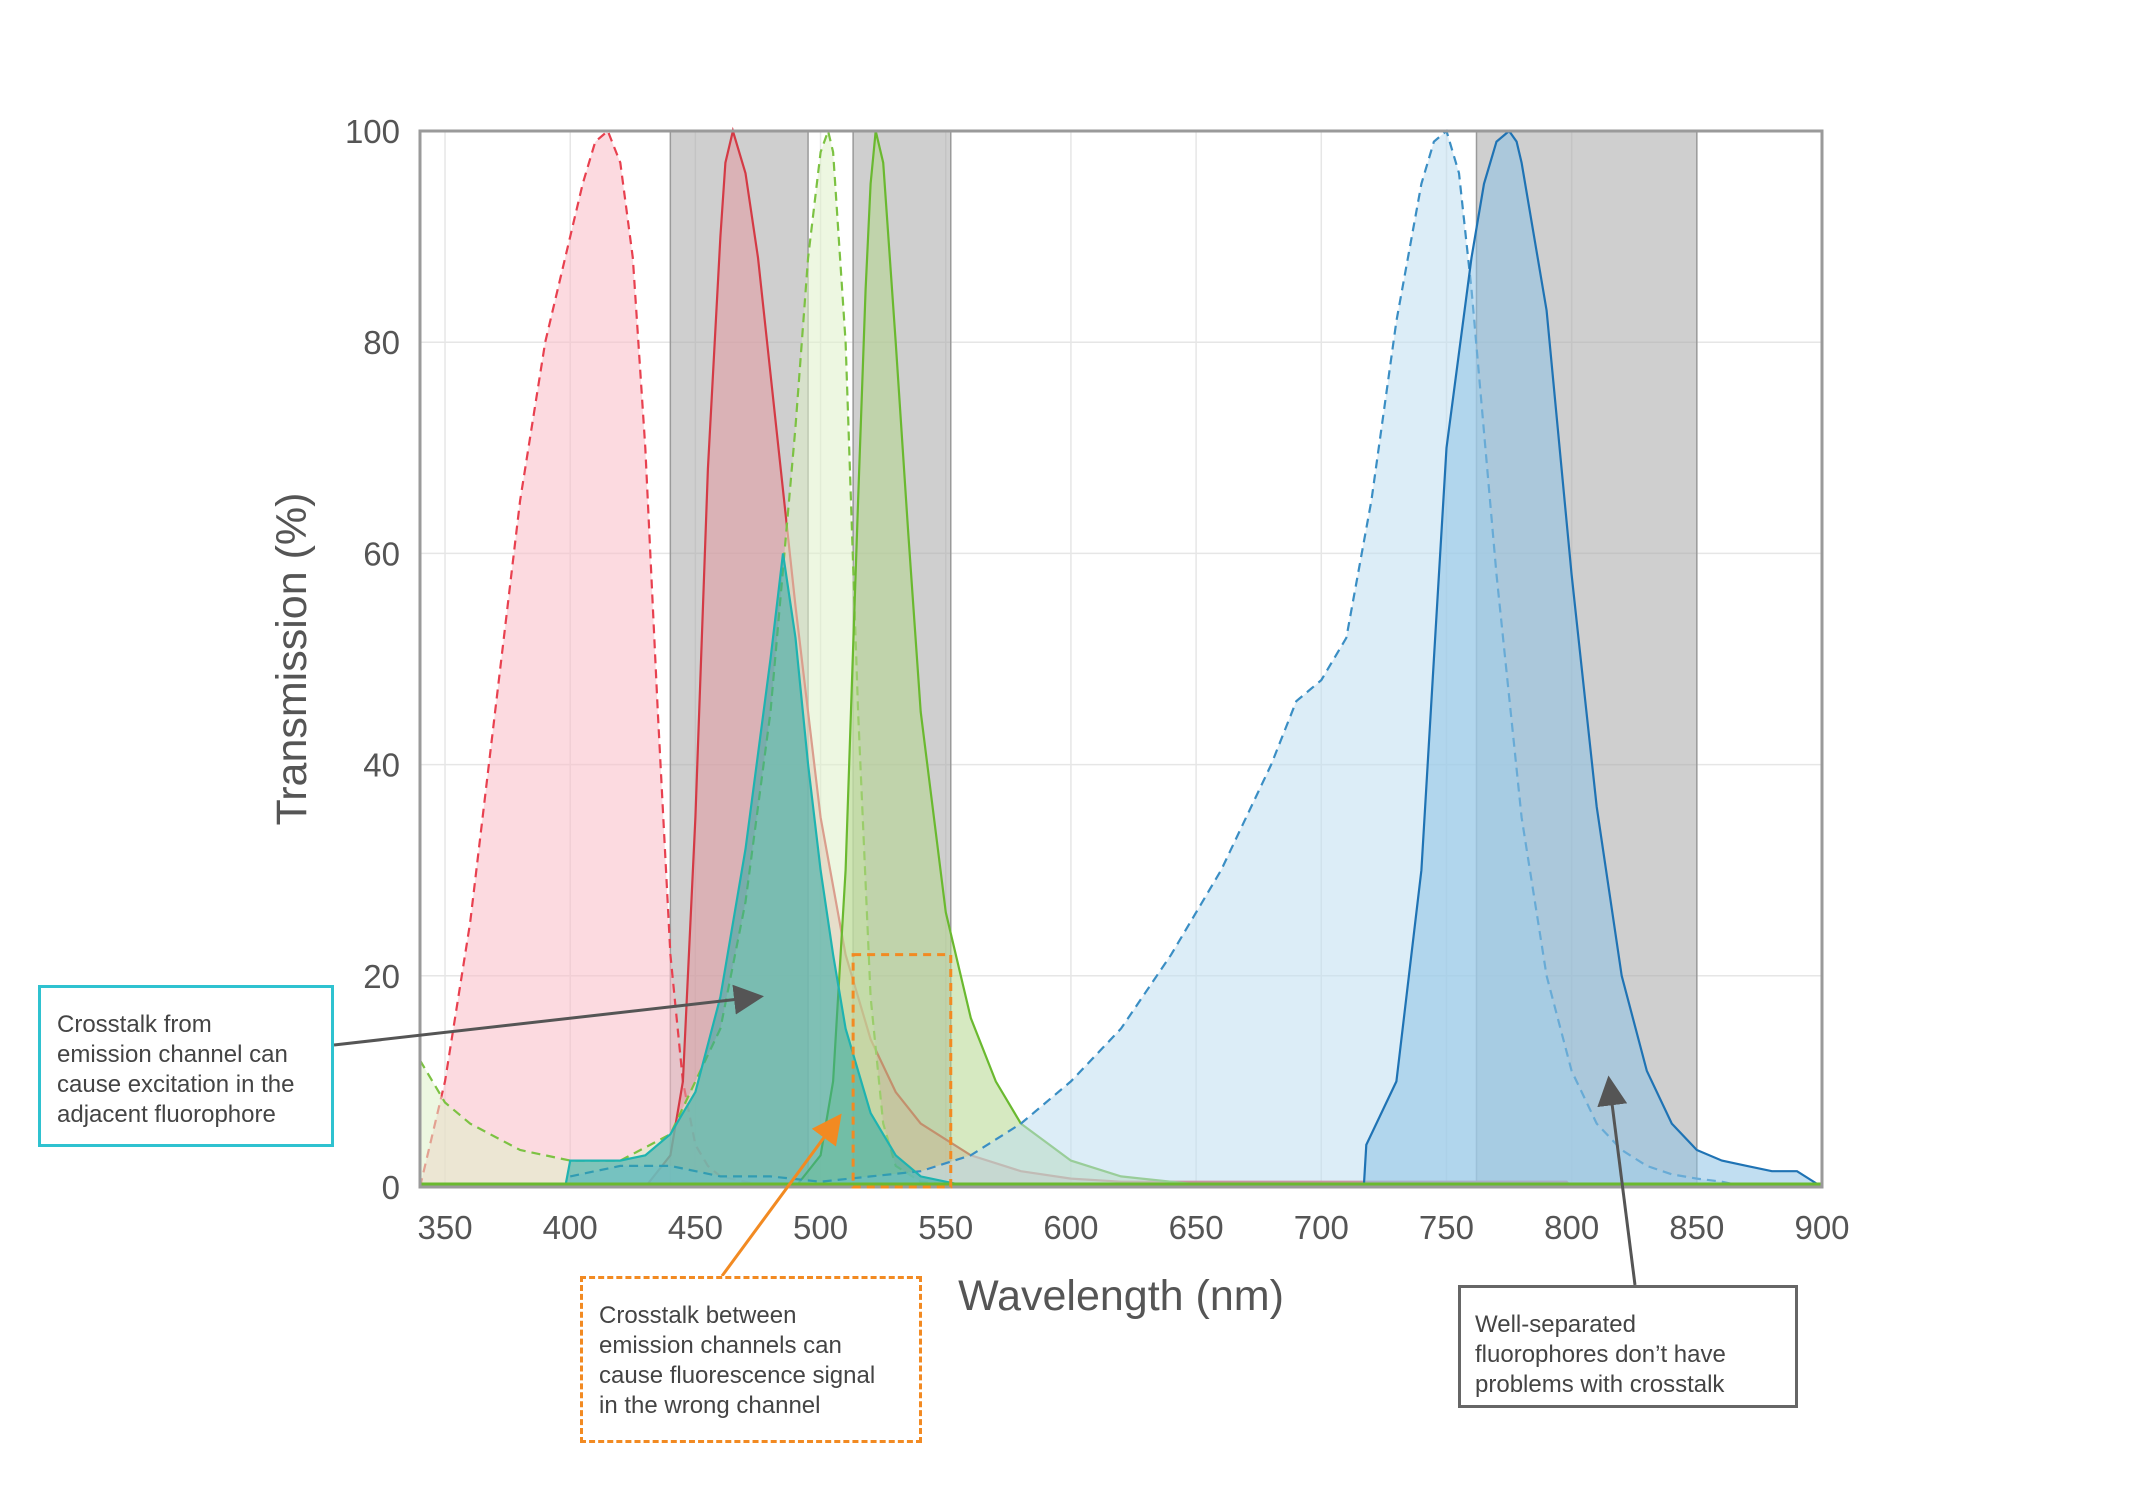 The image size is (2142, 1486). Describe the element at coordinates (372, 131) in the screenshot. I see `y-tick-label: 100` at that location.